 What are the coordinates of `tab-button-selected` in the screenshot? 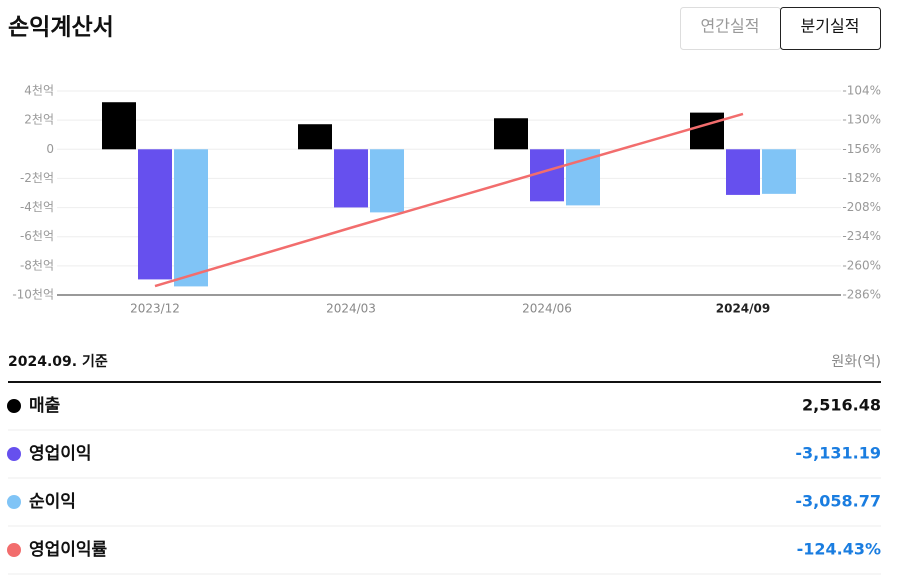 It's located at (830, 28).